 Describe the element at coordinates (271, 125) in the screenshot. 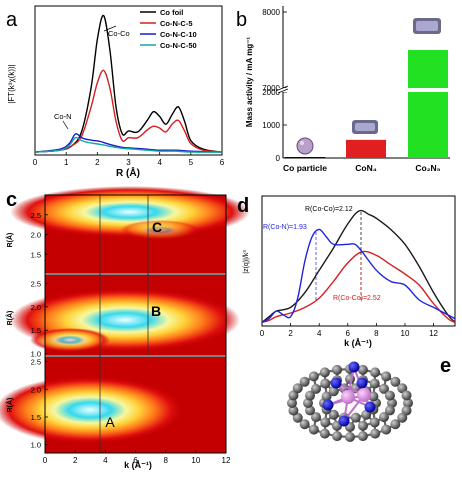

I see `y-tick-label: 1000` at that location.